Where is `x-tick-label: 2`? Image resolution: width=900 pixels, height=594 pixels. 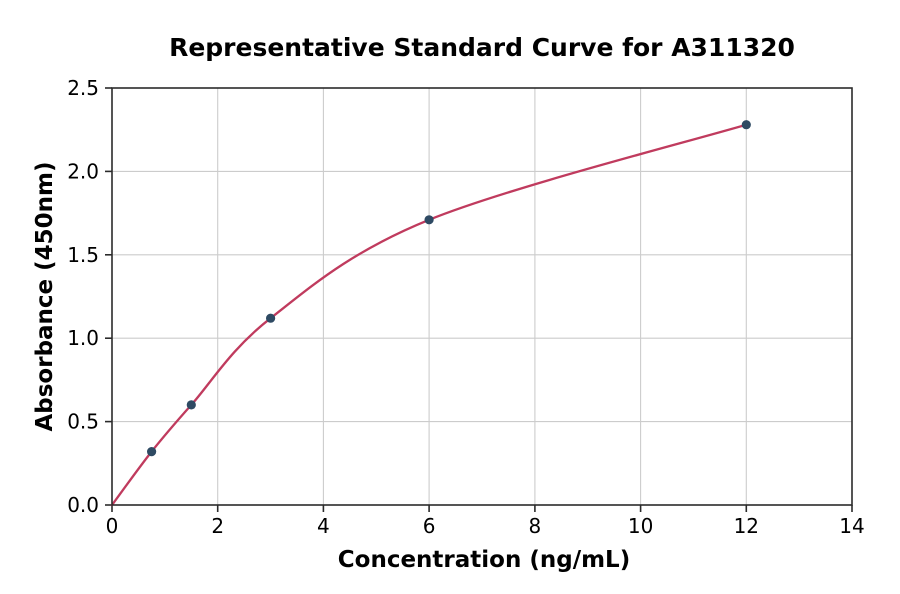
x-tick-label: 2 is located at coordinates (217, 526).